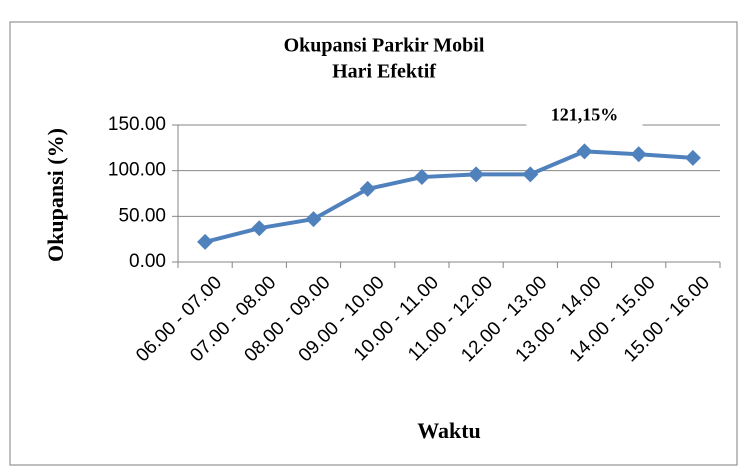 The height and width of the screenshot is (468, 740). I want to click on y-tick-label: 0.00, so click(147, 261).